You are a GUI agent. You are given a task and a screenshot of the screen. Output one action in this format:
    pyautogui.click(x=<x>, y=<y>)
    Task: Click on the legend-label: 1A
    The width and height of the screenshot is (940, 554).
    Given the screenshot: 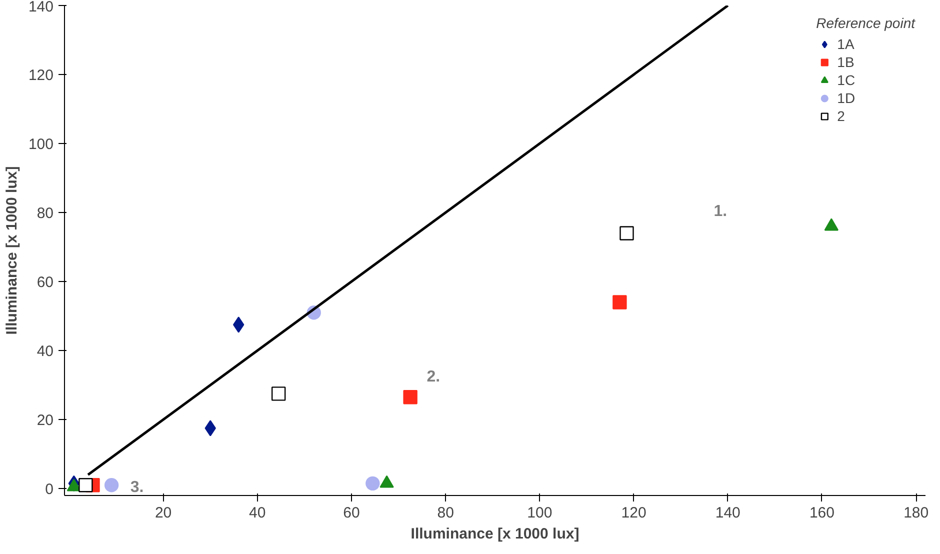 What is the action you would take?
    pyautogui.click(x=846, y=44)
    